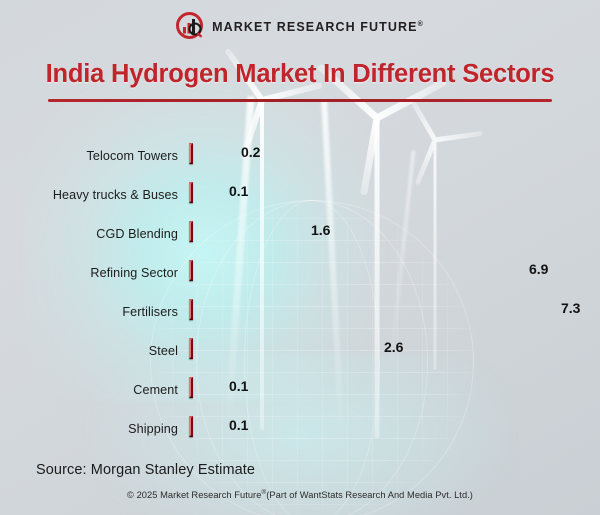 The height and width of the screenshot is (515, 600). I want to click on chart-row: Telocom Towers 0.2, so click(300, 156).